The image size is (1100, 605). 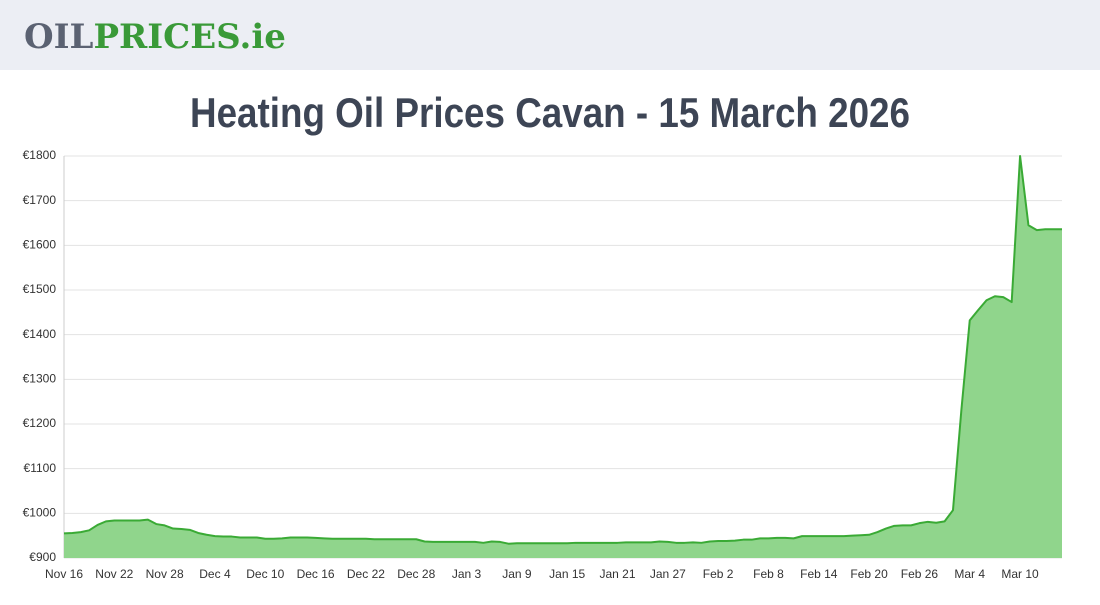 I want to click on y-tick-label: €1100, so click(x=40, y=468).